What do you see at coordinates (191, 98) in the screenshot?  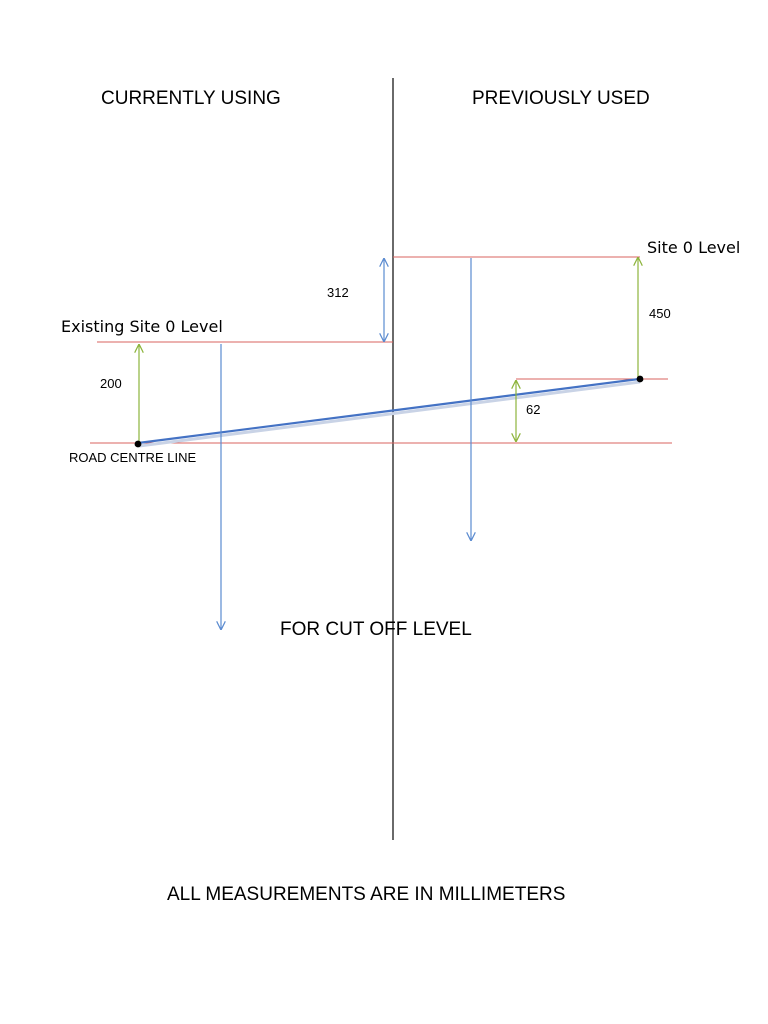 I see `currently-using-heading: CURRENTLY USING` at bounding box center [191, 98].